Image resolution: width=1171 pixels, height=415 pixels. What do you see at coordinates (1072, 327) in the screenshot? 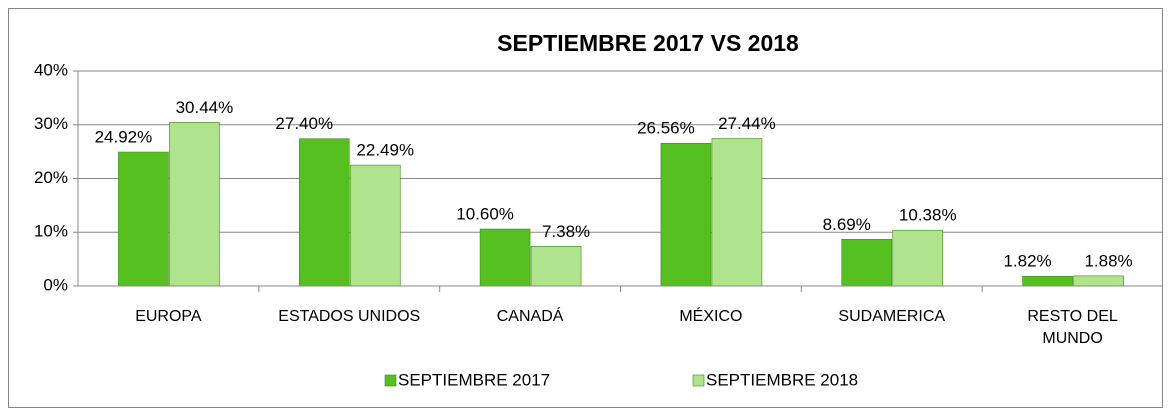
I see `x-tick-label: RESTO DEL MUNDO` at bounding box center [1072, 327].